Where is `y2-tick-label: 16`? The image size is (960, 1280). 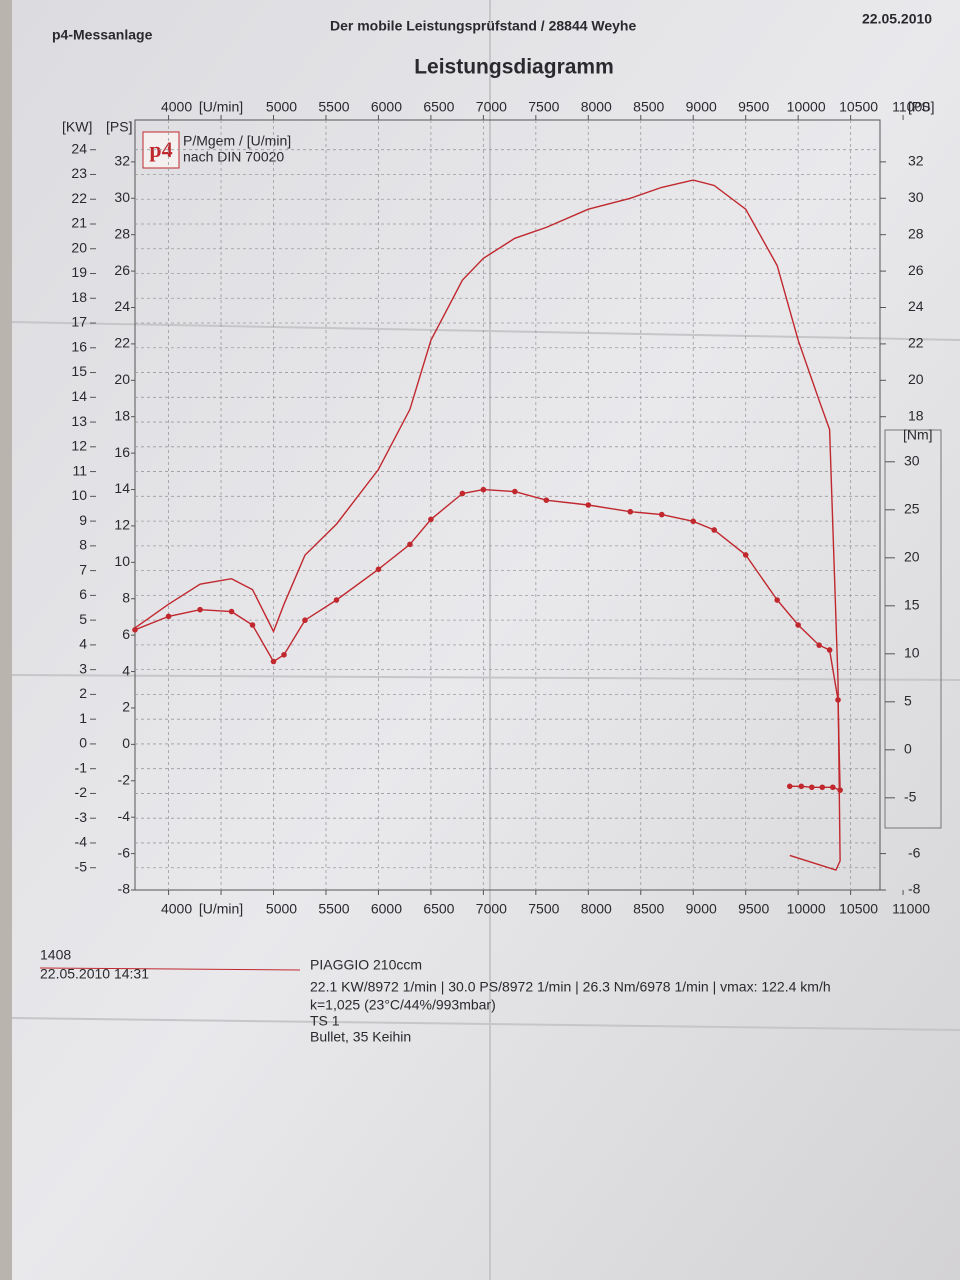
y2-tick-label: 16 is located at coordinates (122, 452).